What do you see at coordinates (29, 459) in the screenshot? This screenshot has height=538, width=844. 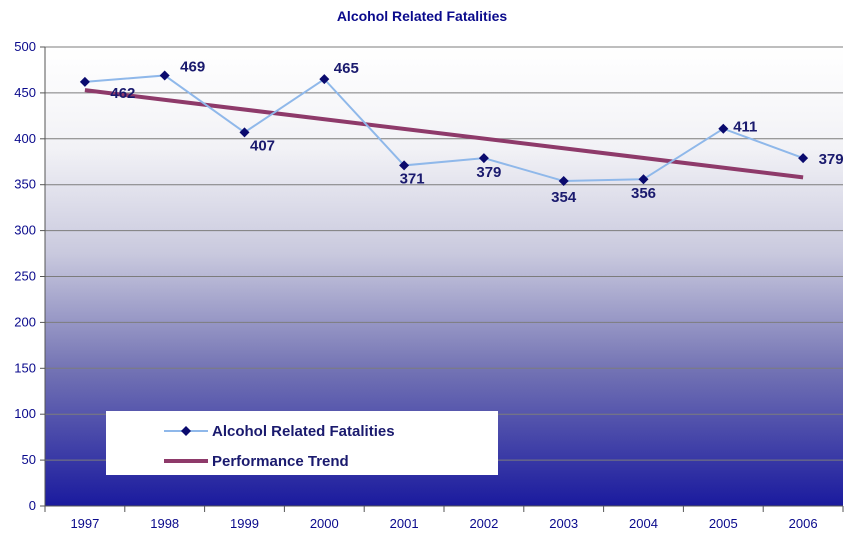 I see `y-tick-label: 50` at bounding box center [29, 459].